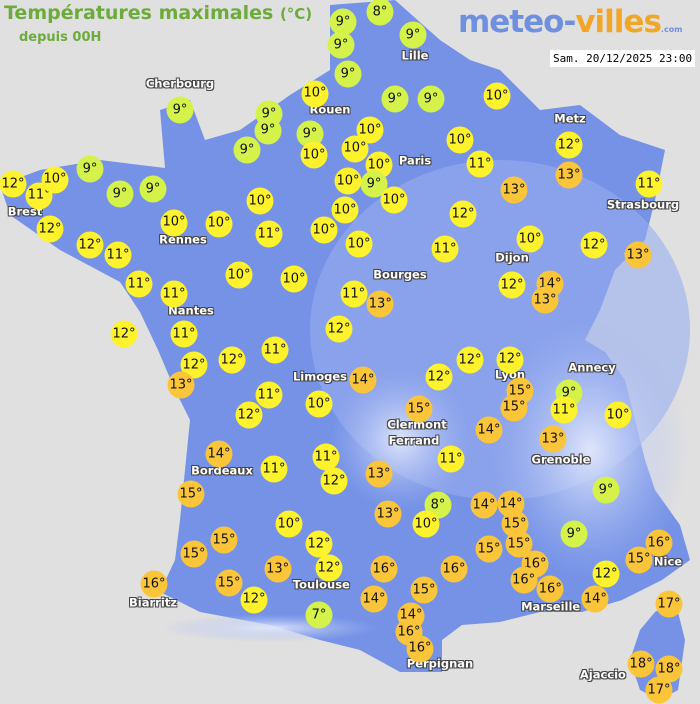 The image size is (700, 704). What do you see at coordinates (319, 615) in the screenshot?
I see `temperature-marker: 7°` at bounding box center [319, 615].